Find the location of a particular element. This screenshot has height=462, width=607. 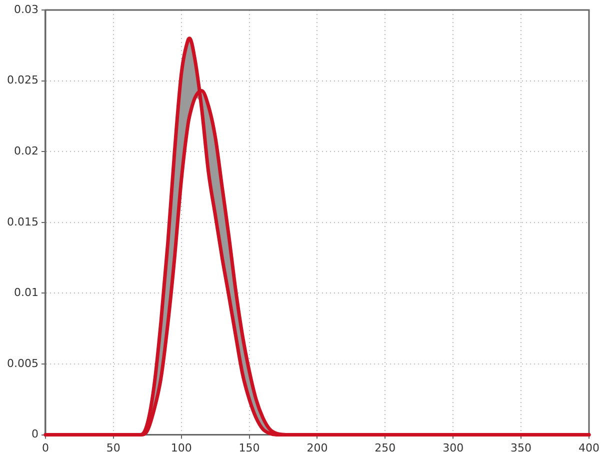

x-tick-label: 350 is located at coordinates (521, 447).